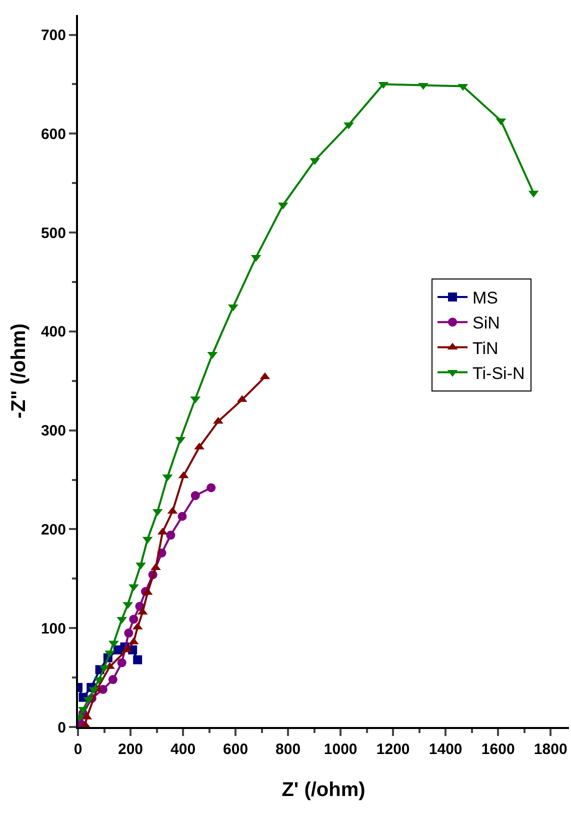 The width and height of the screenshot is (571, 832). What do you see at coordinates (498, 373) in the screenshot?
I see `legend-label: Ti-Si-N` at bounding box center [498, 373].